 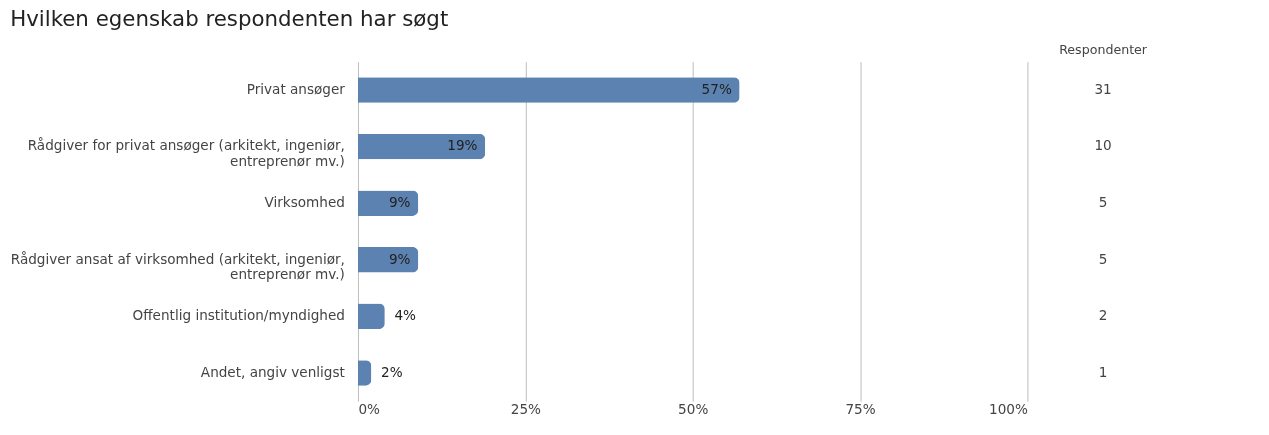 What do you see at coordinates (1103, 145) in the screenshot?
I see `text: 10` at bounding box center [1103, 145].